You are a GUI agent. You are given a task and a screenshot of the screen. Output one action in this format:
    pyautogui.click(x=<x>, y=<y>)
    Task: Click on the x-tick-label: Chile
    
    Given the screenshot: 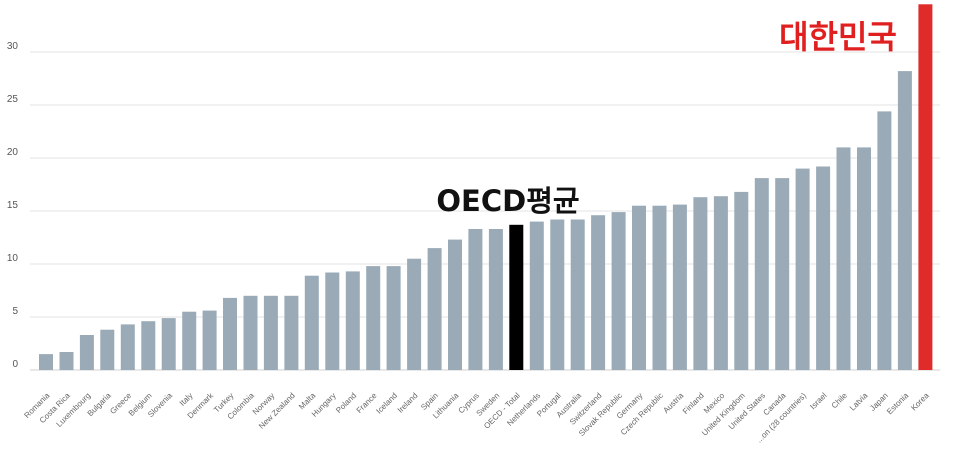 What is the action you would take?
    pyautogui.click(x=840, y=401)
    